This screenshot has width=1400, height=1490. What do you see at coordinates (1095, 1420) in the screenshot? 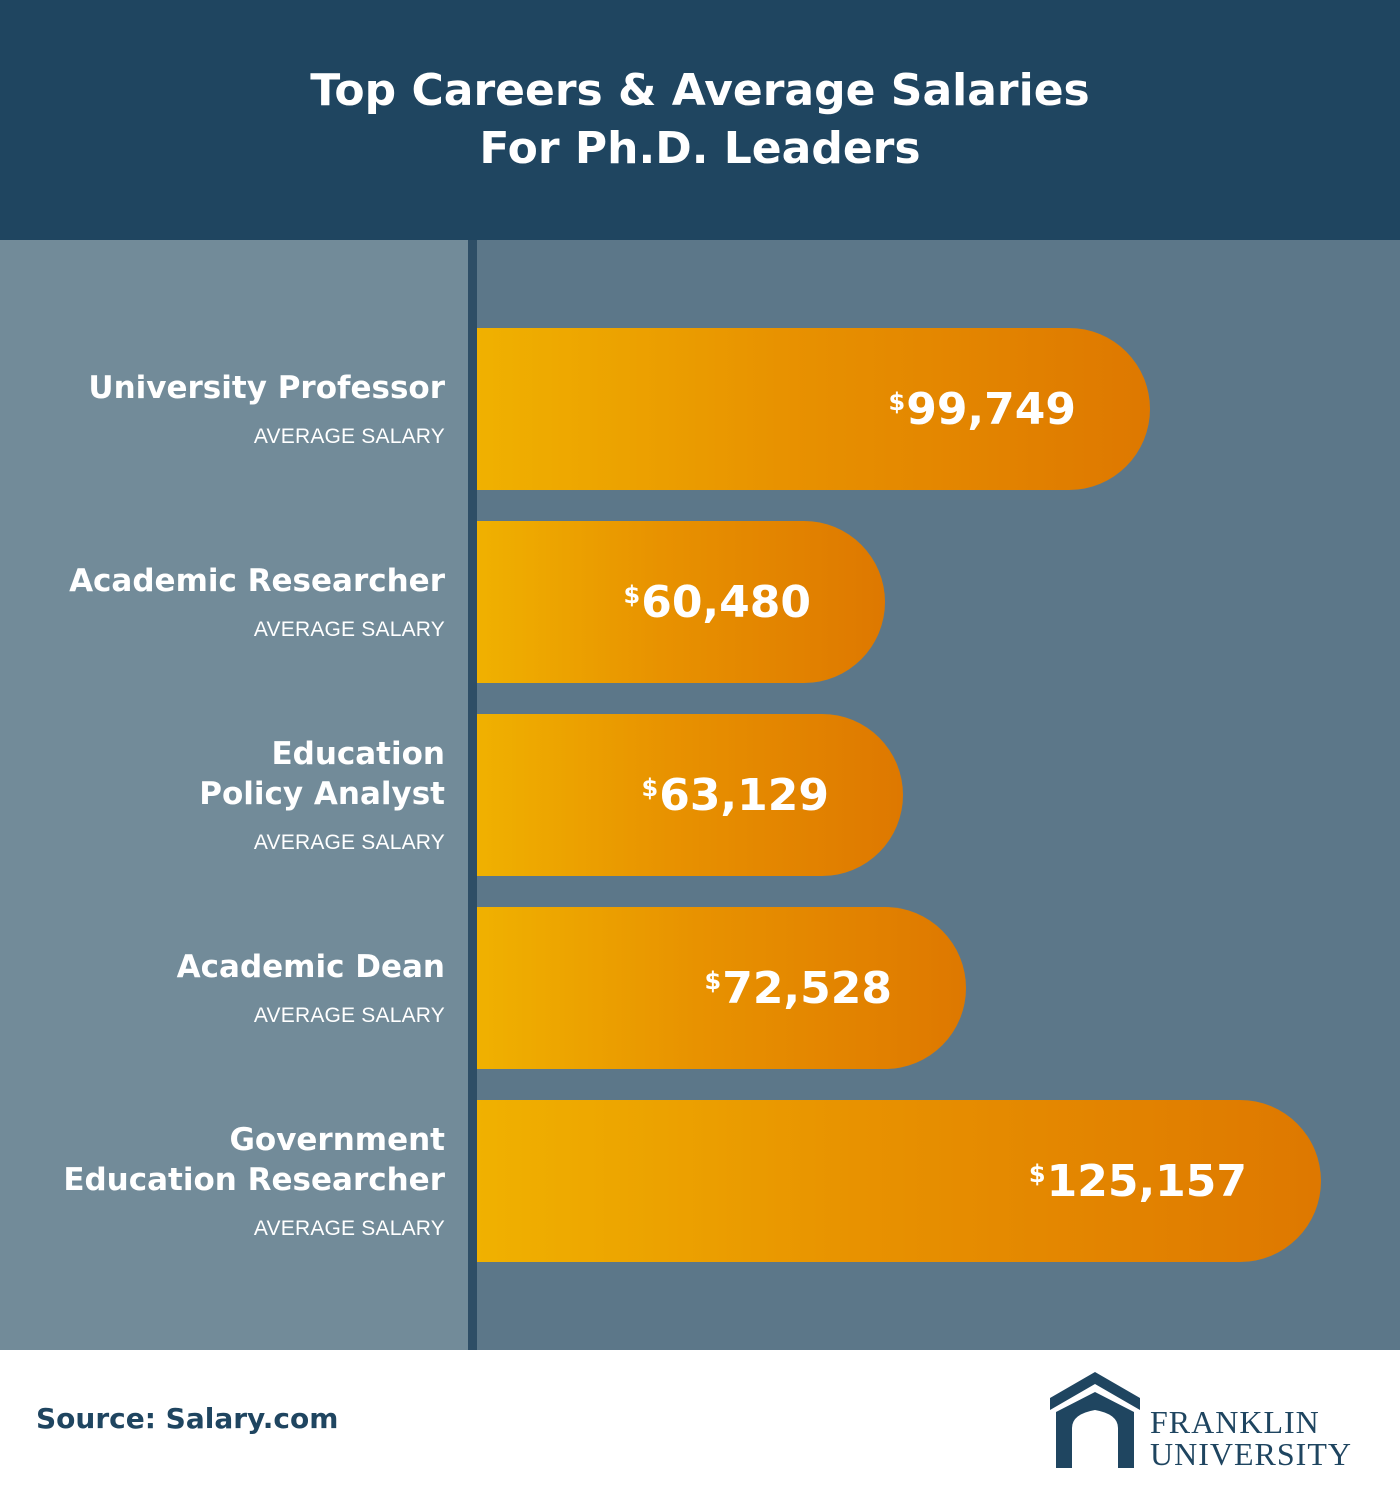
I see `arch-logo-icon` at bounding box center [1095, 1420].